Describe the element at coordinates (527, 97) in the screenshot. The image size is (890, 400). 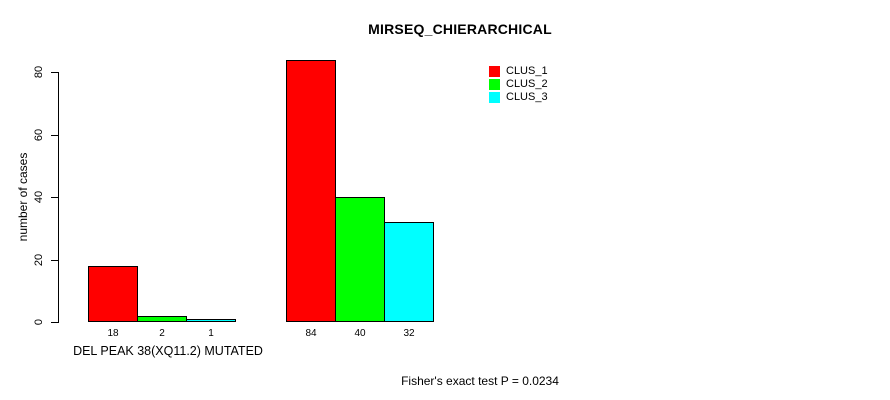
I see `legend-label: CLUS_3` at that location.